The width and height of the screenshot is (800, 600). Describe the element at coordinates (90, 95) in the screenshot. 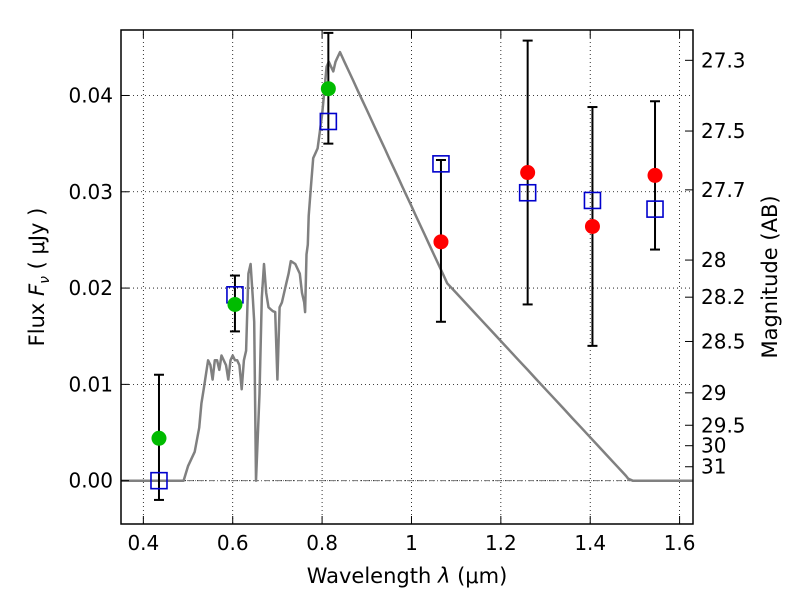

I see `y-tick-label: 0.04` at that location.